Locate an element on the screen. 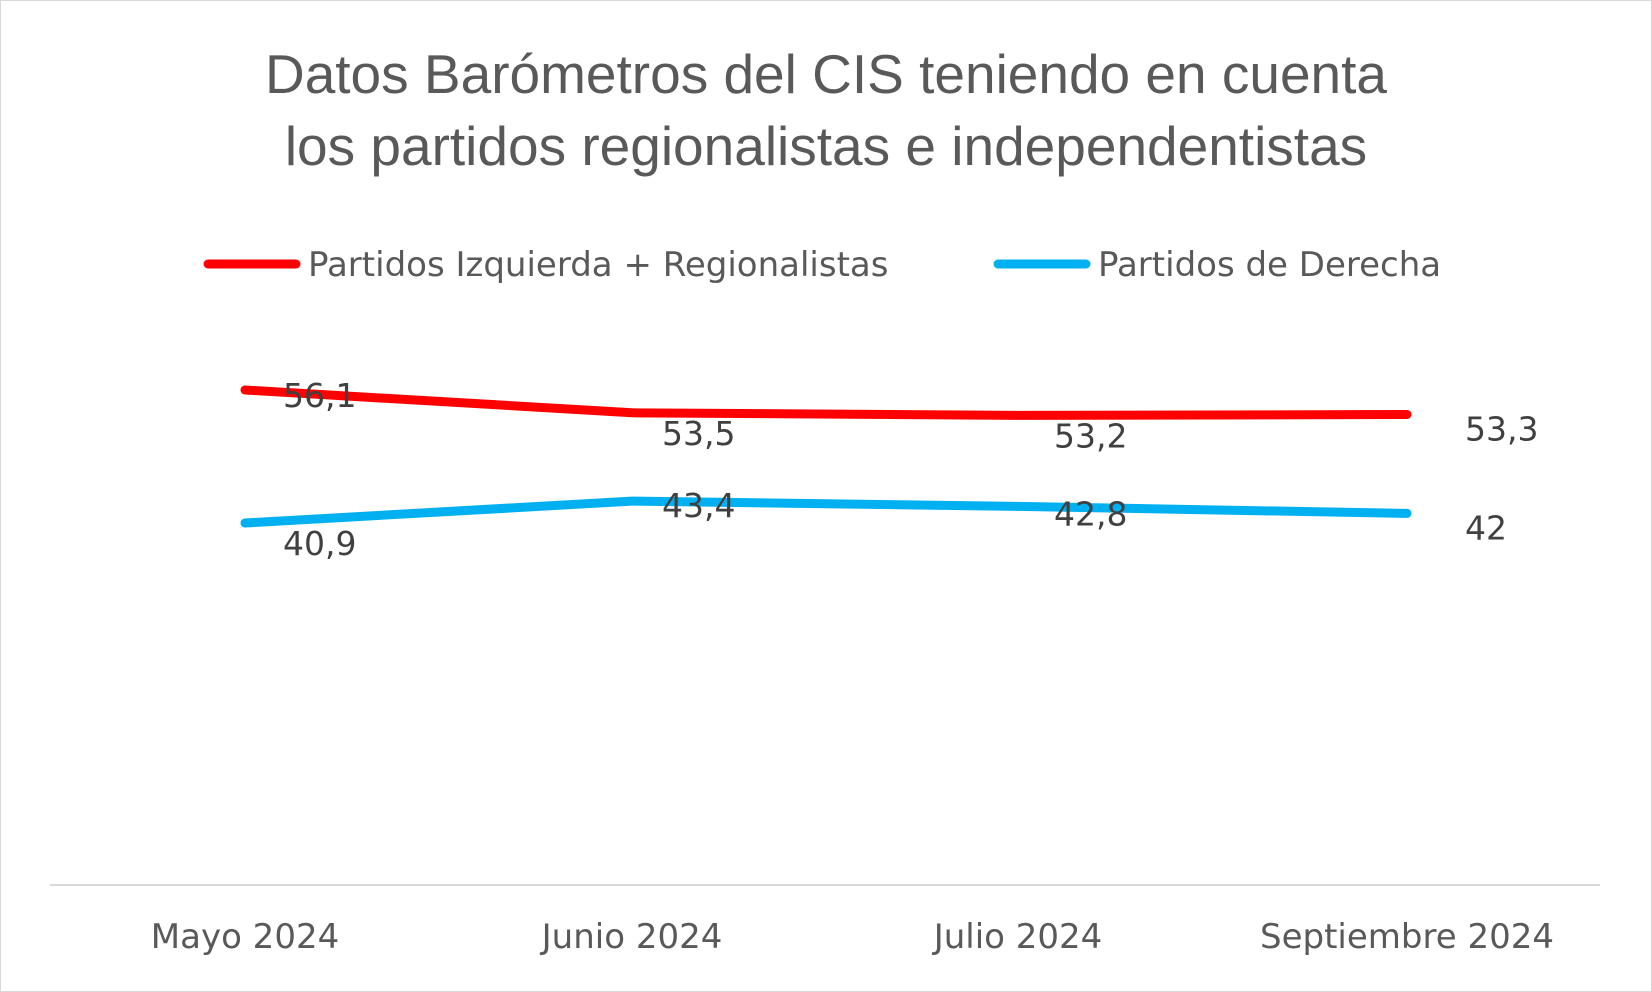 The width and height of the screenshot is (1652, 992). x-tick-label: Junio 2024 is located at coordinates (631, 937).